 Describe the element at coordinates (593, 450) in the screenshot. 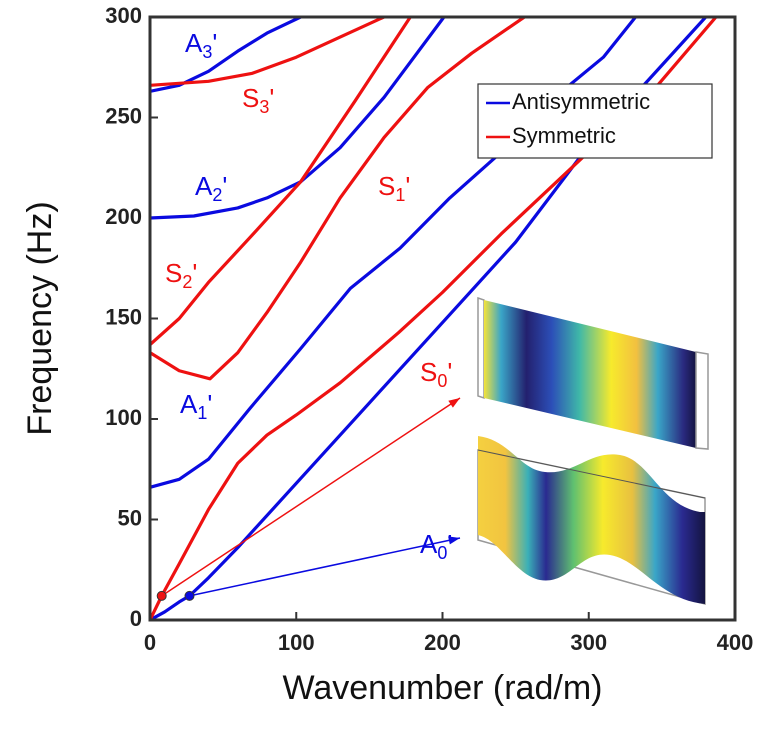

I see `inset-images` at that location.